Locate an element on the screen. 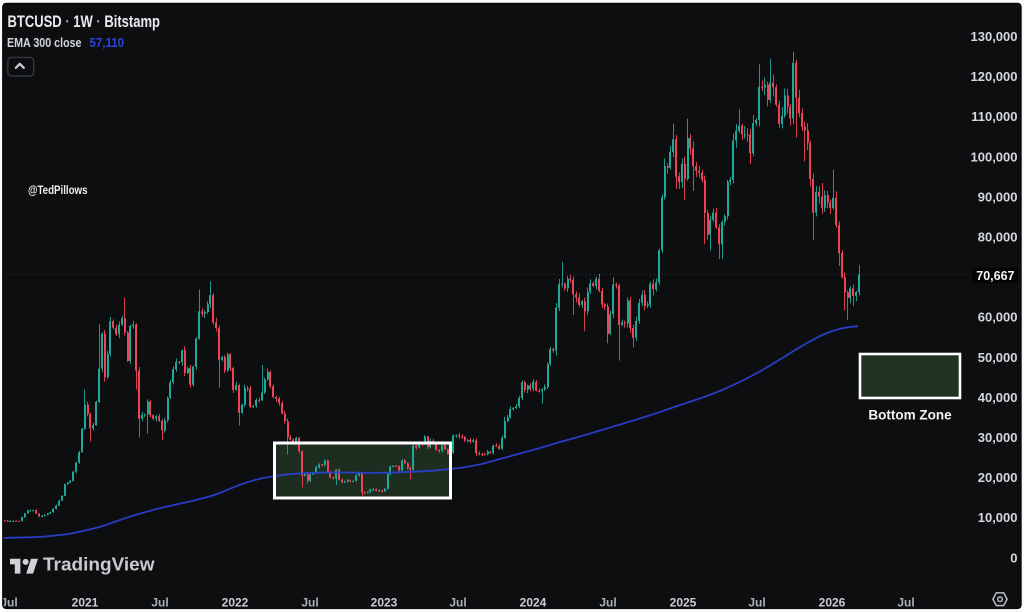 The width and height of the screenshot is (1024, 612). svg-text: 10,000 is located at coordinates (998, 517).